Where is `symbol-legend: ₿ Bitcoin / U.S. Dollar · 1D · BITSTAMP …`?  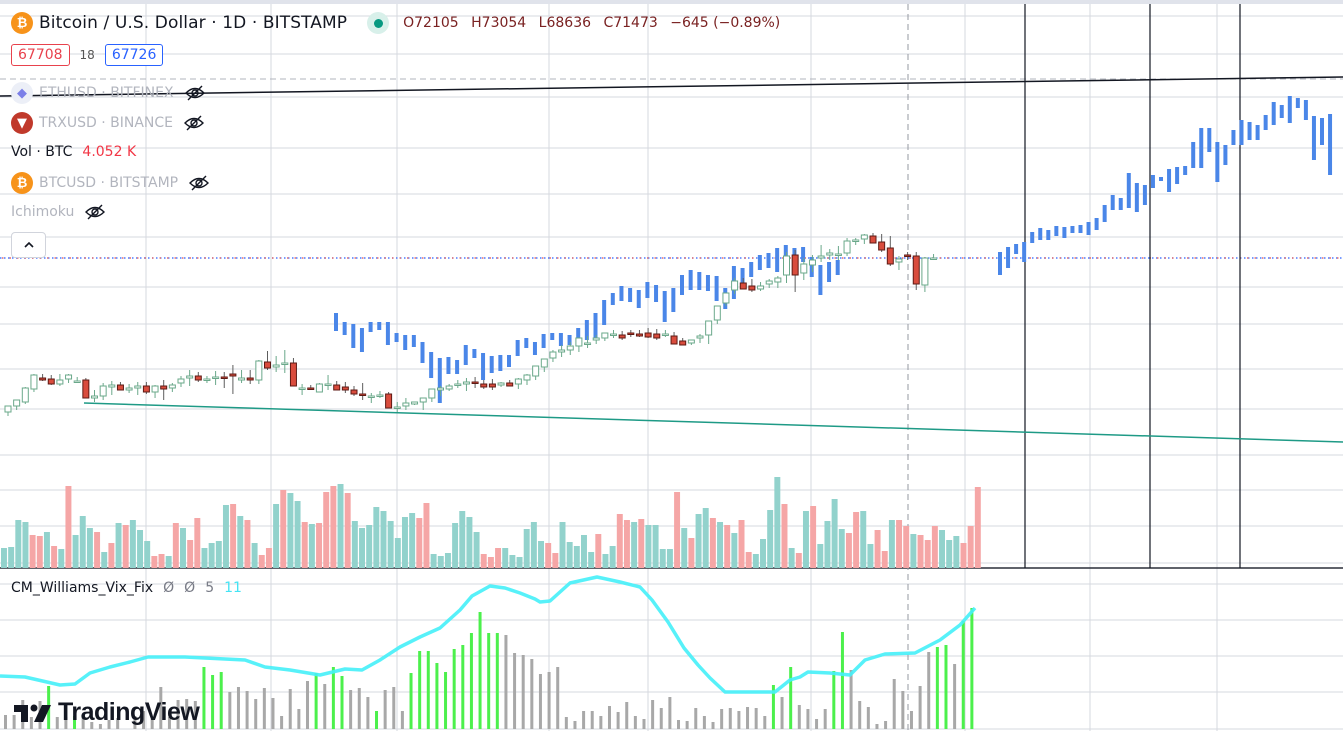
symbol-legend: ₿ Bitcoin / U.S. Dollar · 1D · BITSTAMP … is located at coordinates (395, 23).